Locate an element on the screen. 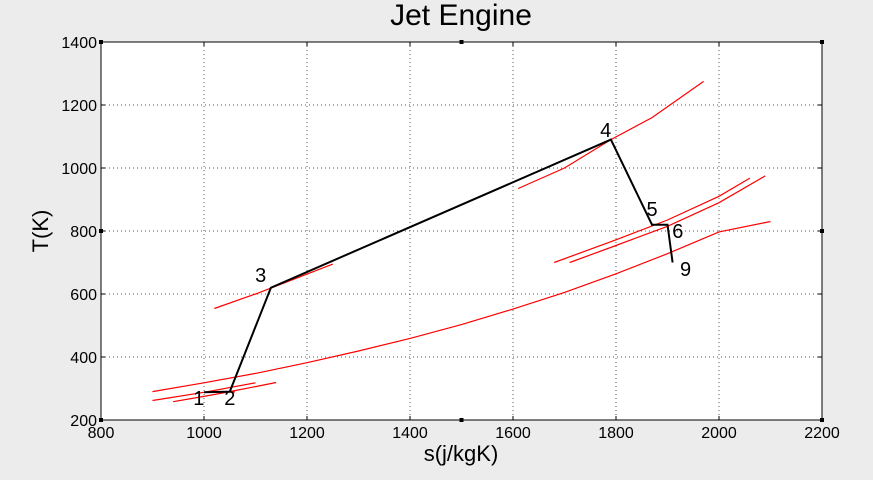 This screenshot has height=480, width=873. x-tick-label: 1400 is located at coordinates (410, 433).